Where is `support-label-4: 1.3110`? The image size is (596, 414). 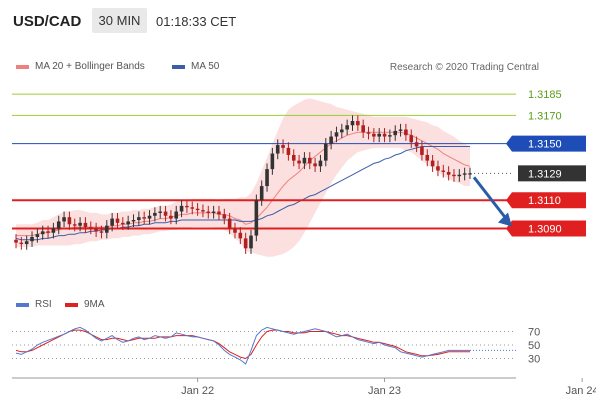
support-label-4: 1.3110 is located at coordinates (544, 201).